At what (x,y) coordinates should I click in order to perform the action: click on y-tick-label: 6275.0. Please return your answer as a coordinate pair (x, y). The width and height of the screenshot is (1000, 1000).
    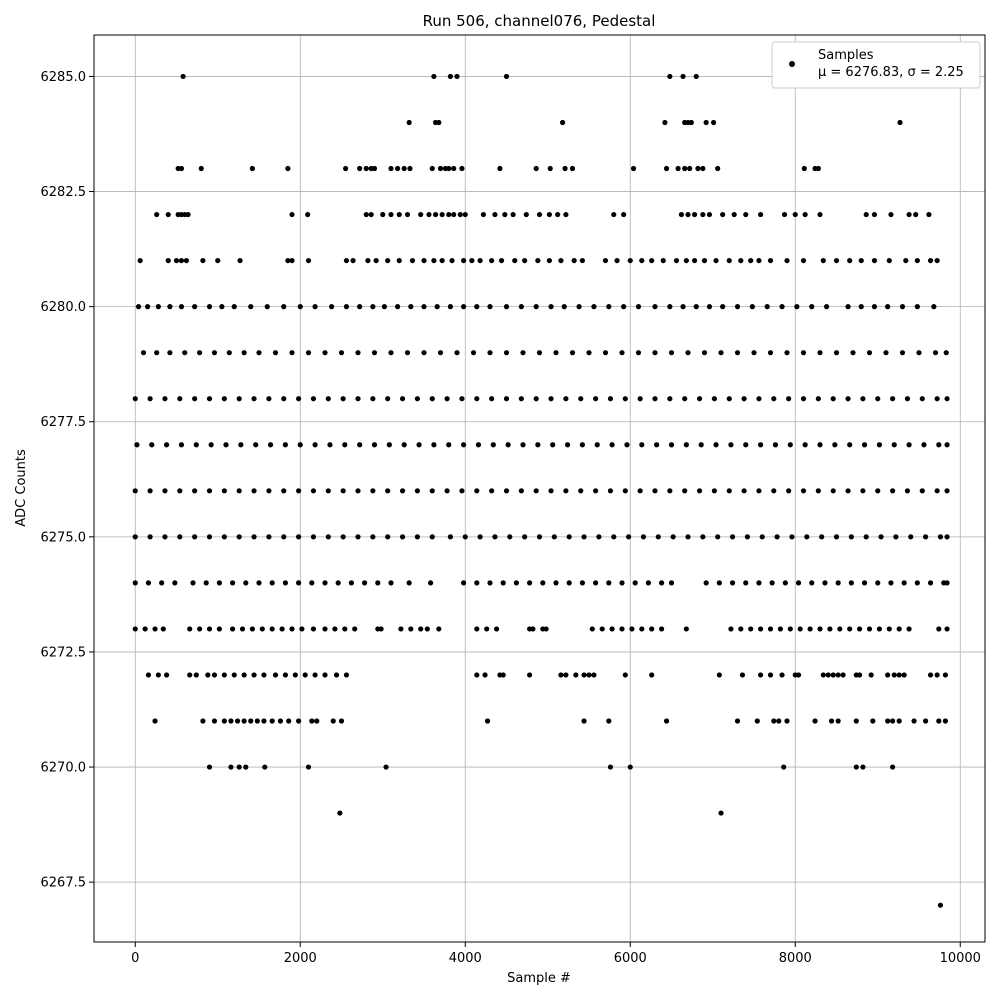
    Looking at the image, I should click on (64, 537).